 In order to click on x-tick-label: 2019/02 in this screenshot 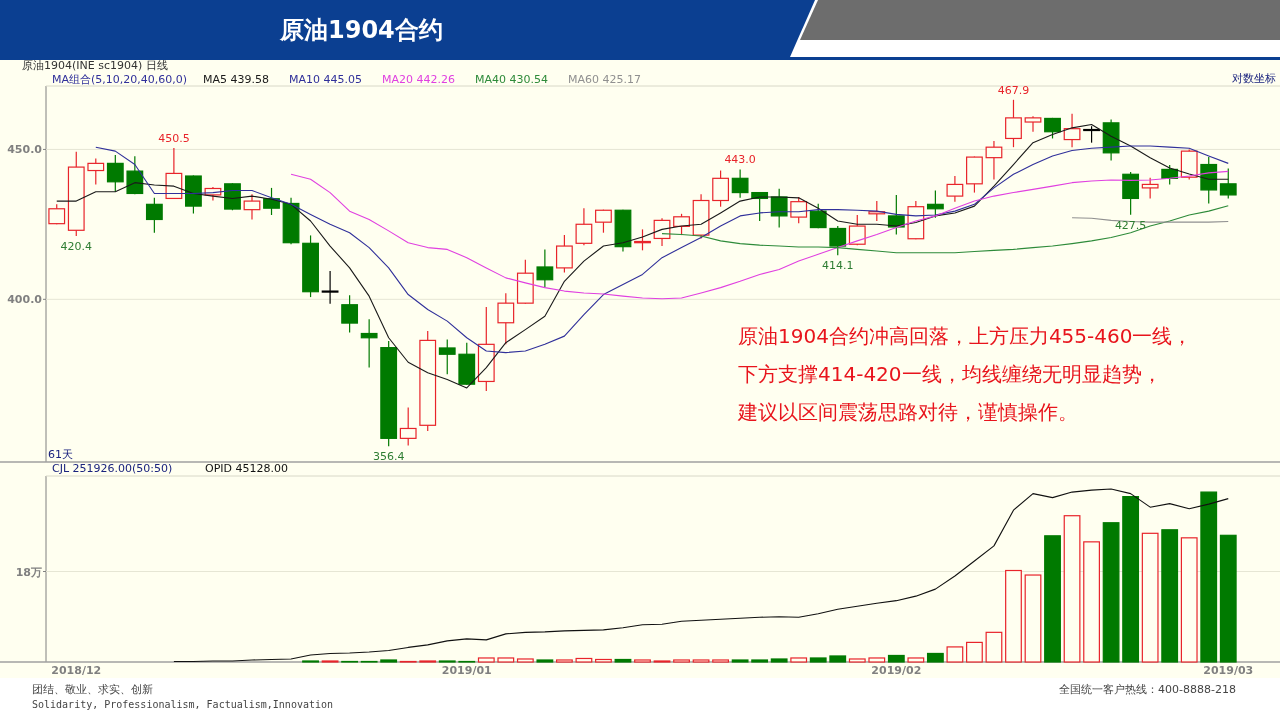, I will do `click(896, 670)`.